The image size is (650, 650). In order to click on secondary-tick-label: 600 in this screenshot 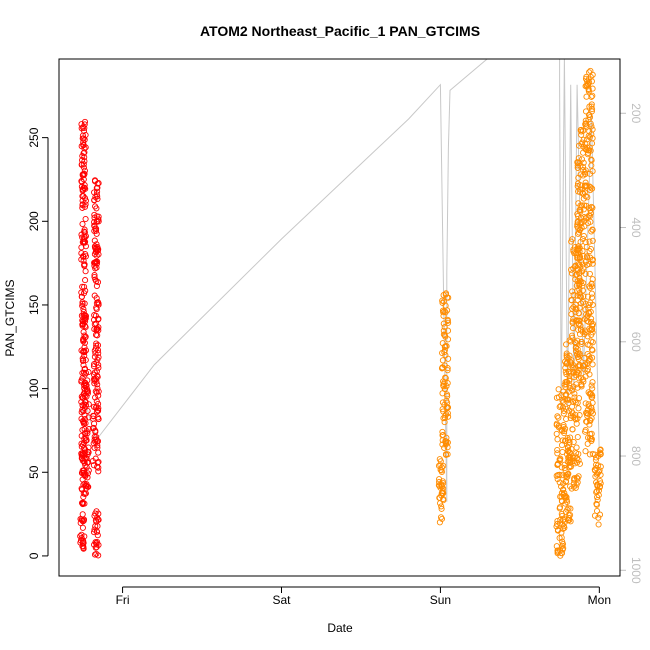, I will do `click(636, 342)`.